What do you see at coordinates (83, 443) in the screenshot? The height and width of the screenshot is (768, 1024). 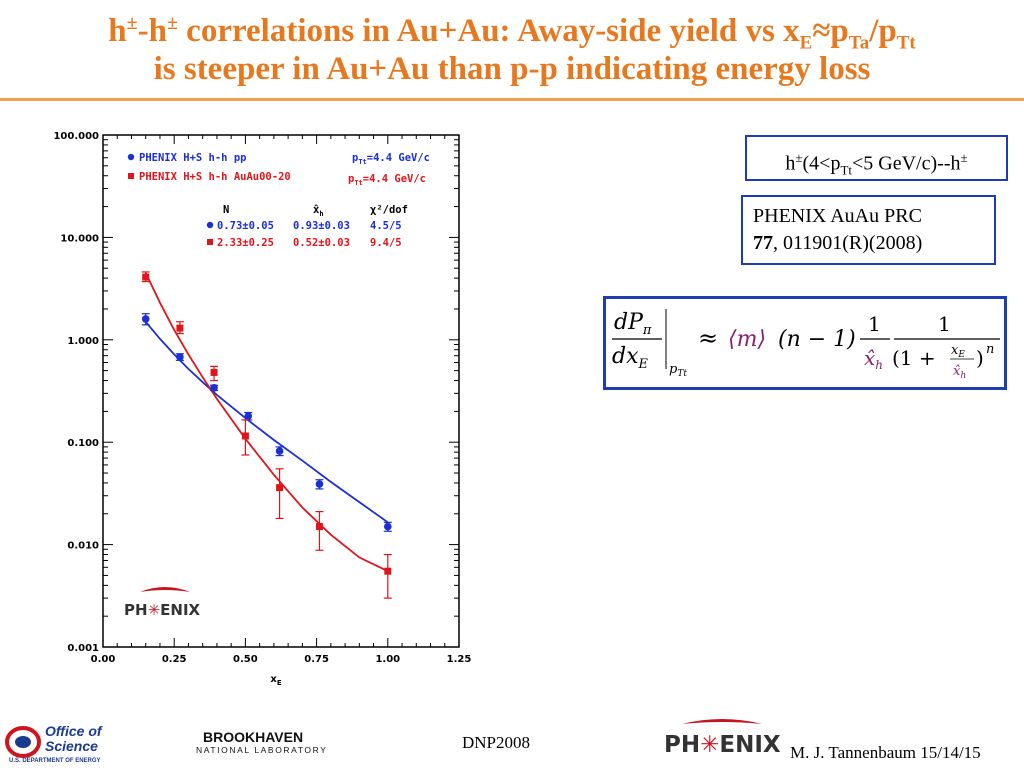 I see `y-tick-label: 0.100` at bounding box center [83, 443].